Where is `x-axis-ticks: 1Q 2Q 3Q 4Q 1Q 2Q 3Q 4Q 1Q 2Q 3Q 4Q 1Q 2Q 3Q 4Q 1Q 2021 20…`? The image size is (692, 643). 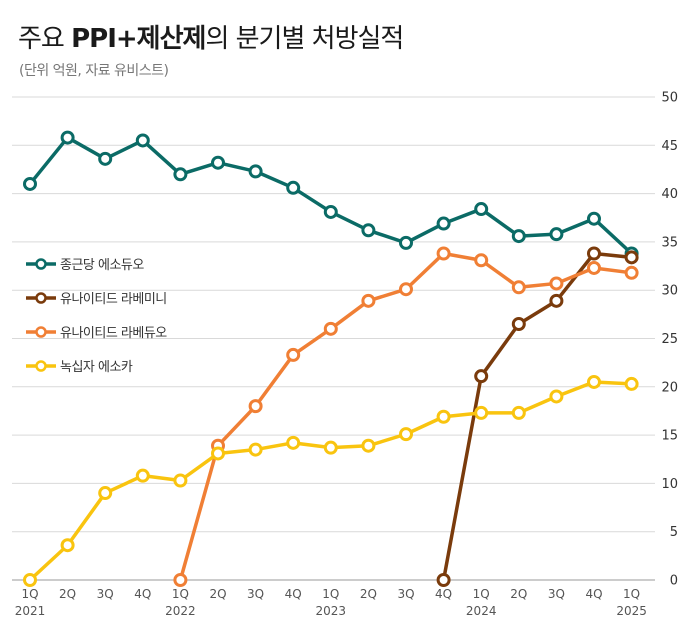
x-axis-ticks: 1Q 2Q 3Q 4Q 1Q 2Q 3Q 4Q 1Q 2Q 3Q 4Q 1Q 2Q 3Q 4Q 1Q 2021 20… is located at coordinates (331, 602).